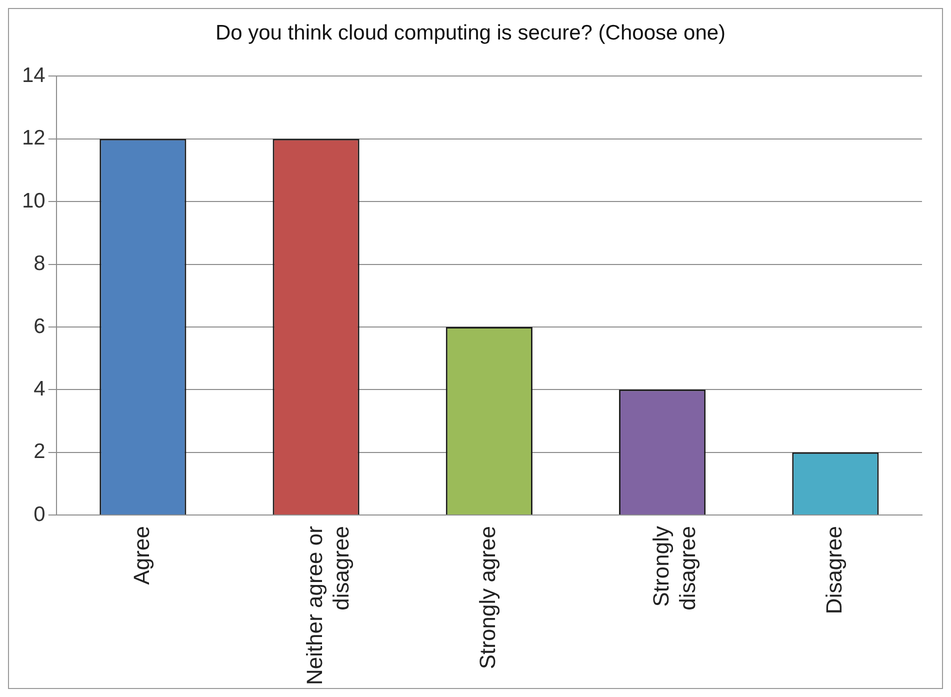  I want to click on y-tick-label: 8, so click(40, 264).